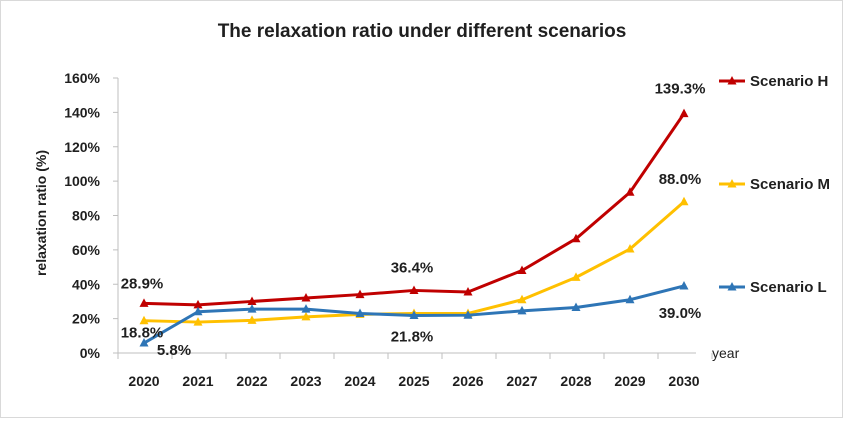 This screenshot has width=843, height=424. Describe the element at coordinates (86, 250) in the screenshot. I see `y-tick-label: 60%` at that location.